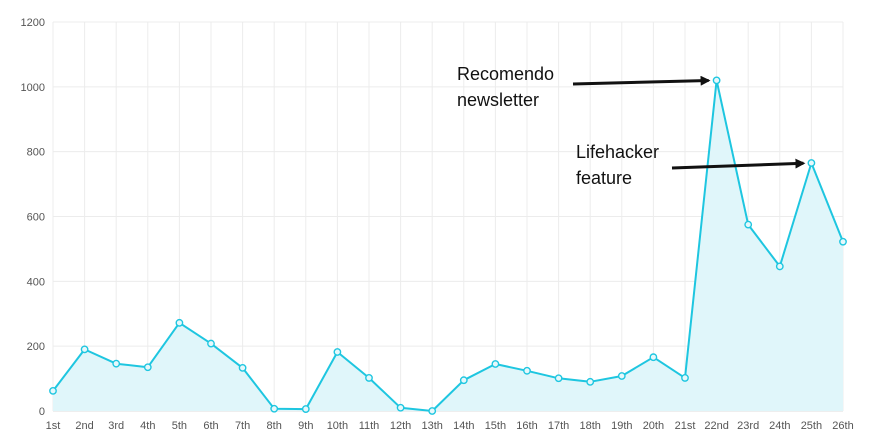 Image resolution: width=880 pixels, height=444 pixels. What do you see at coordinates (36, 218) in the screenshot?
I see `y-tick-label: 600` at bounding box center [36, 218].